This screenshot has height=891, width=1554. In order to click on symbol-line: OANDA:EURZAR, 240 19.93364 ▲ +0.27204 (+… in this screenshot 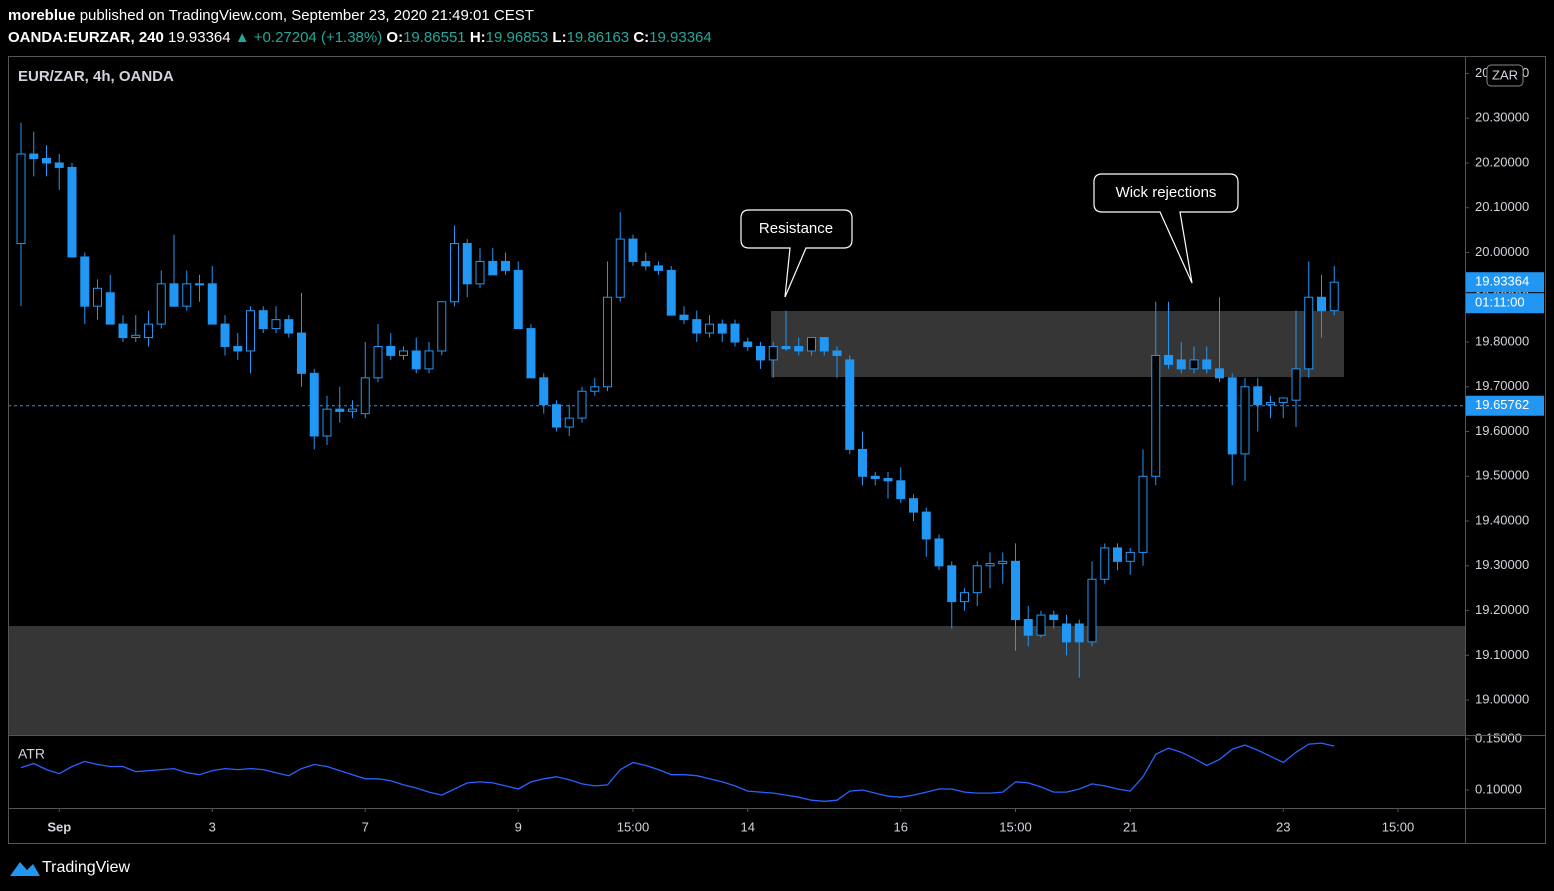, I will do `click(360, 37)`.